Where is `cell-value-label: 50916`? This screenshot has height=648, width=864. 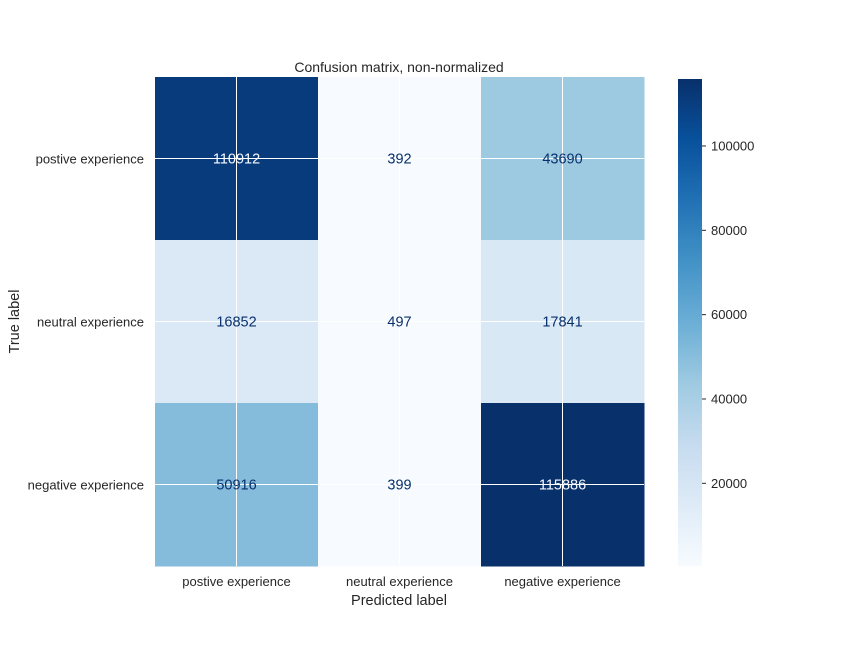 cell-value-label: 50916 is located at coordinates (236, 486).